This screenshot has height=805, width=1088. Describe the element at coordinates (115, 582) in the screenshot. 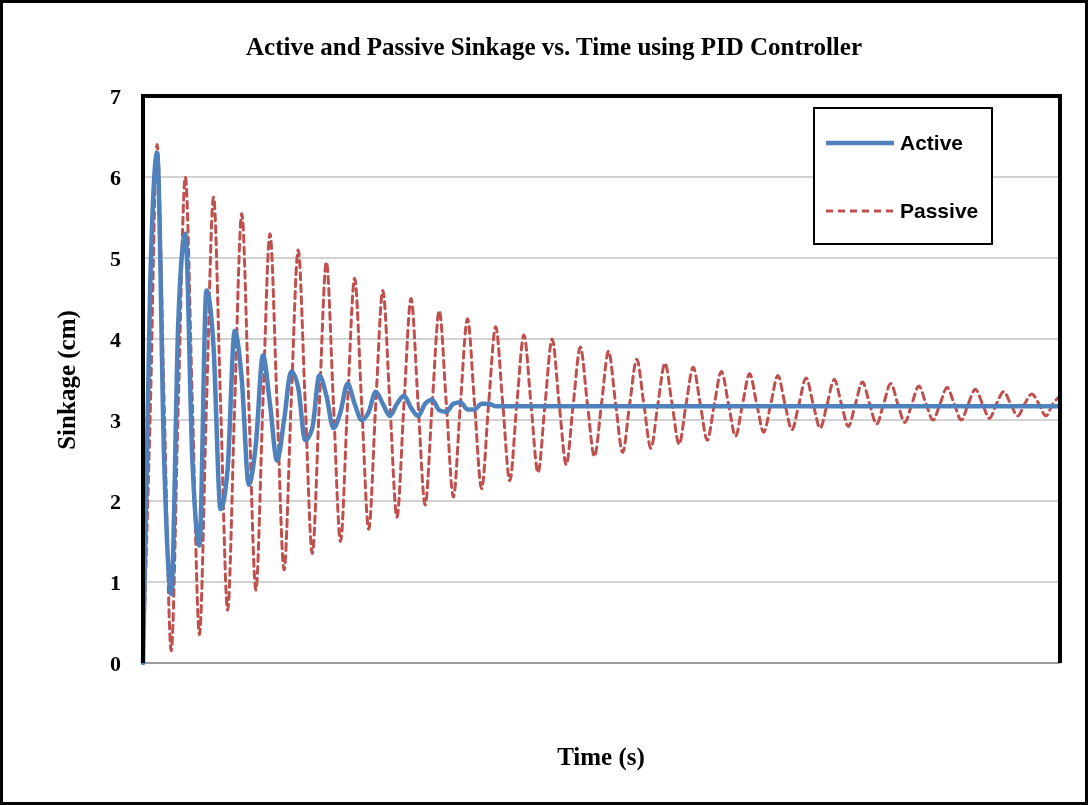

I see `y-tick-label: 1` at that location.